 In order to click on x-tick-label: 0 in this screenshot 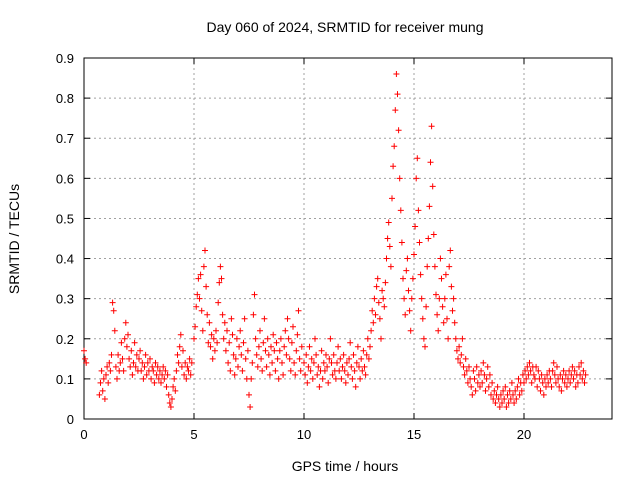, I will do `click(83, 434)`.